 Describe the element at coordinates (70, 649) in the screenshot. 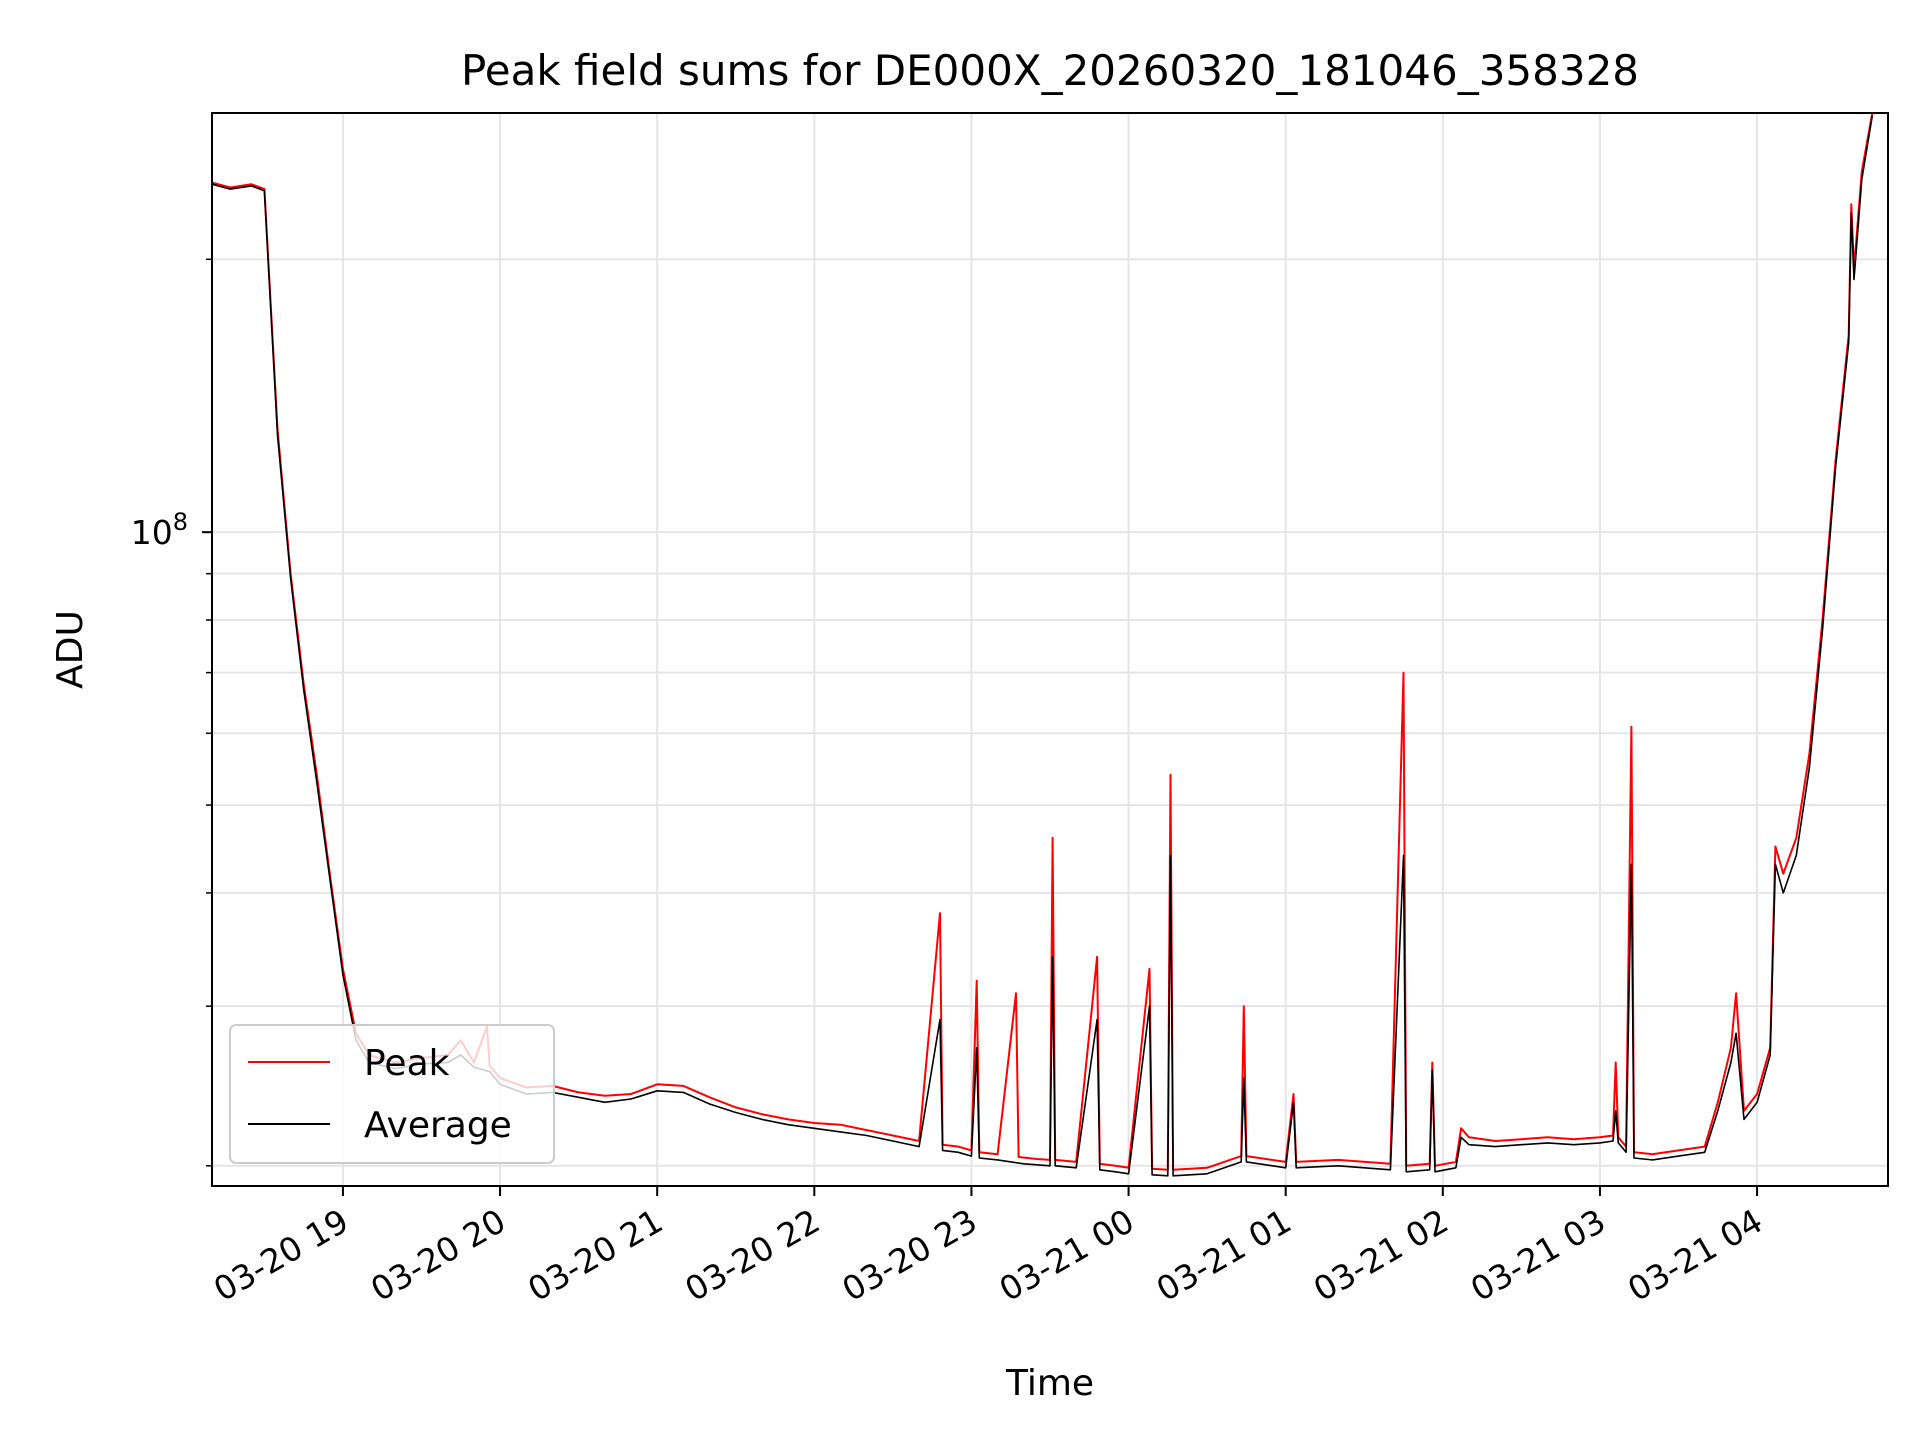

I see `y-axis-label: ADU` at that location.